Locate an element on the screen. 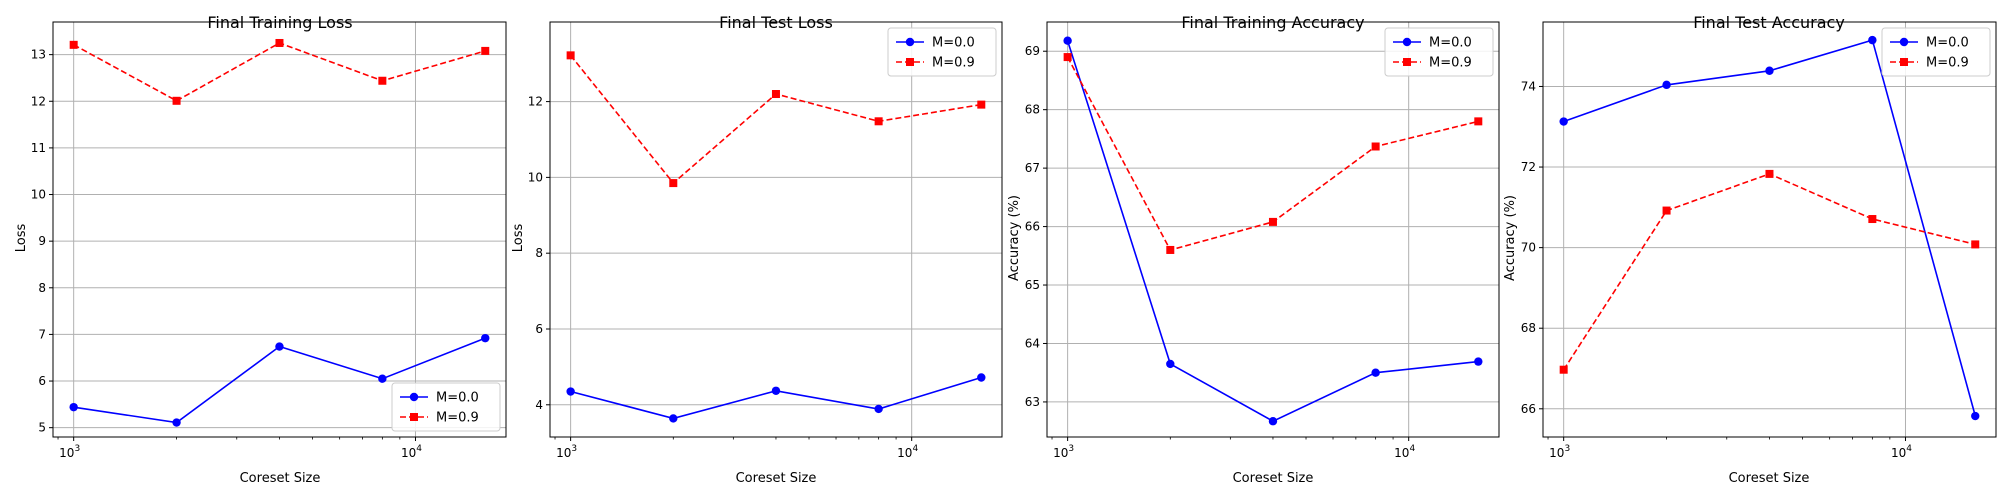 This screenshot has width=2000, height=500. y-axis-label: Loss is located at coordinates (518, 238).